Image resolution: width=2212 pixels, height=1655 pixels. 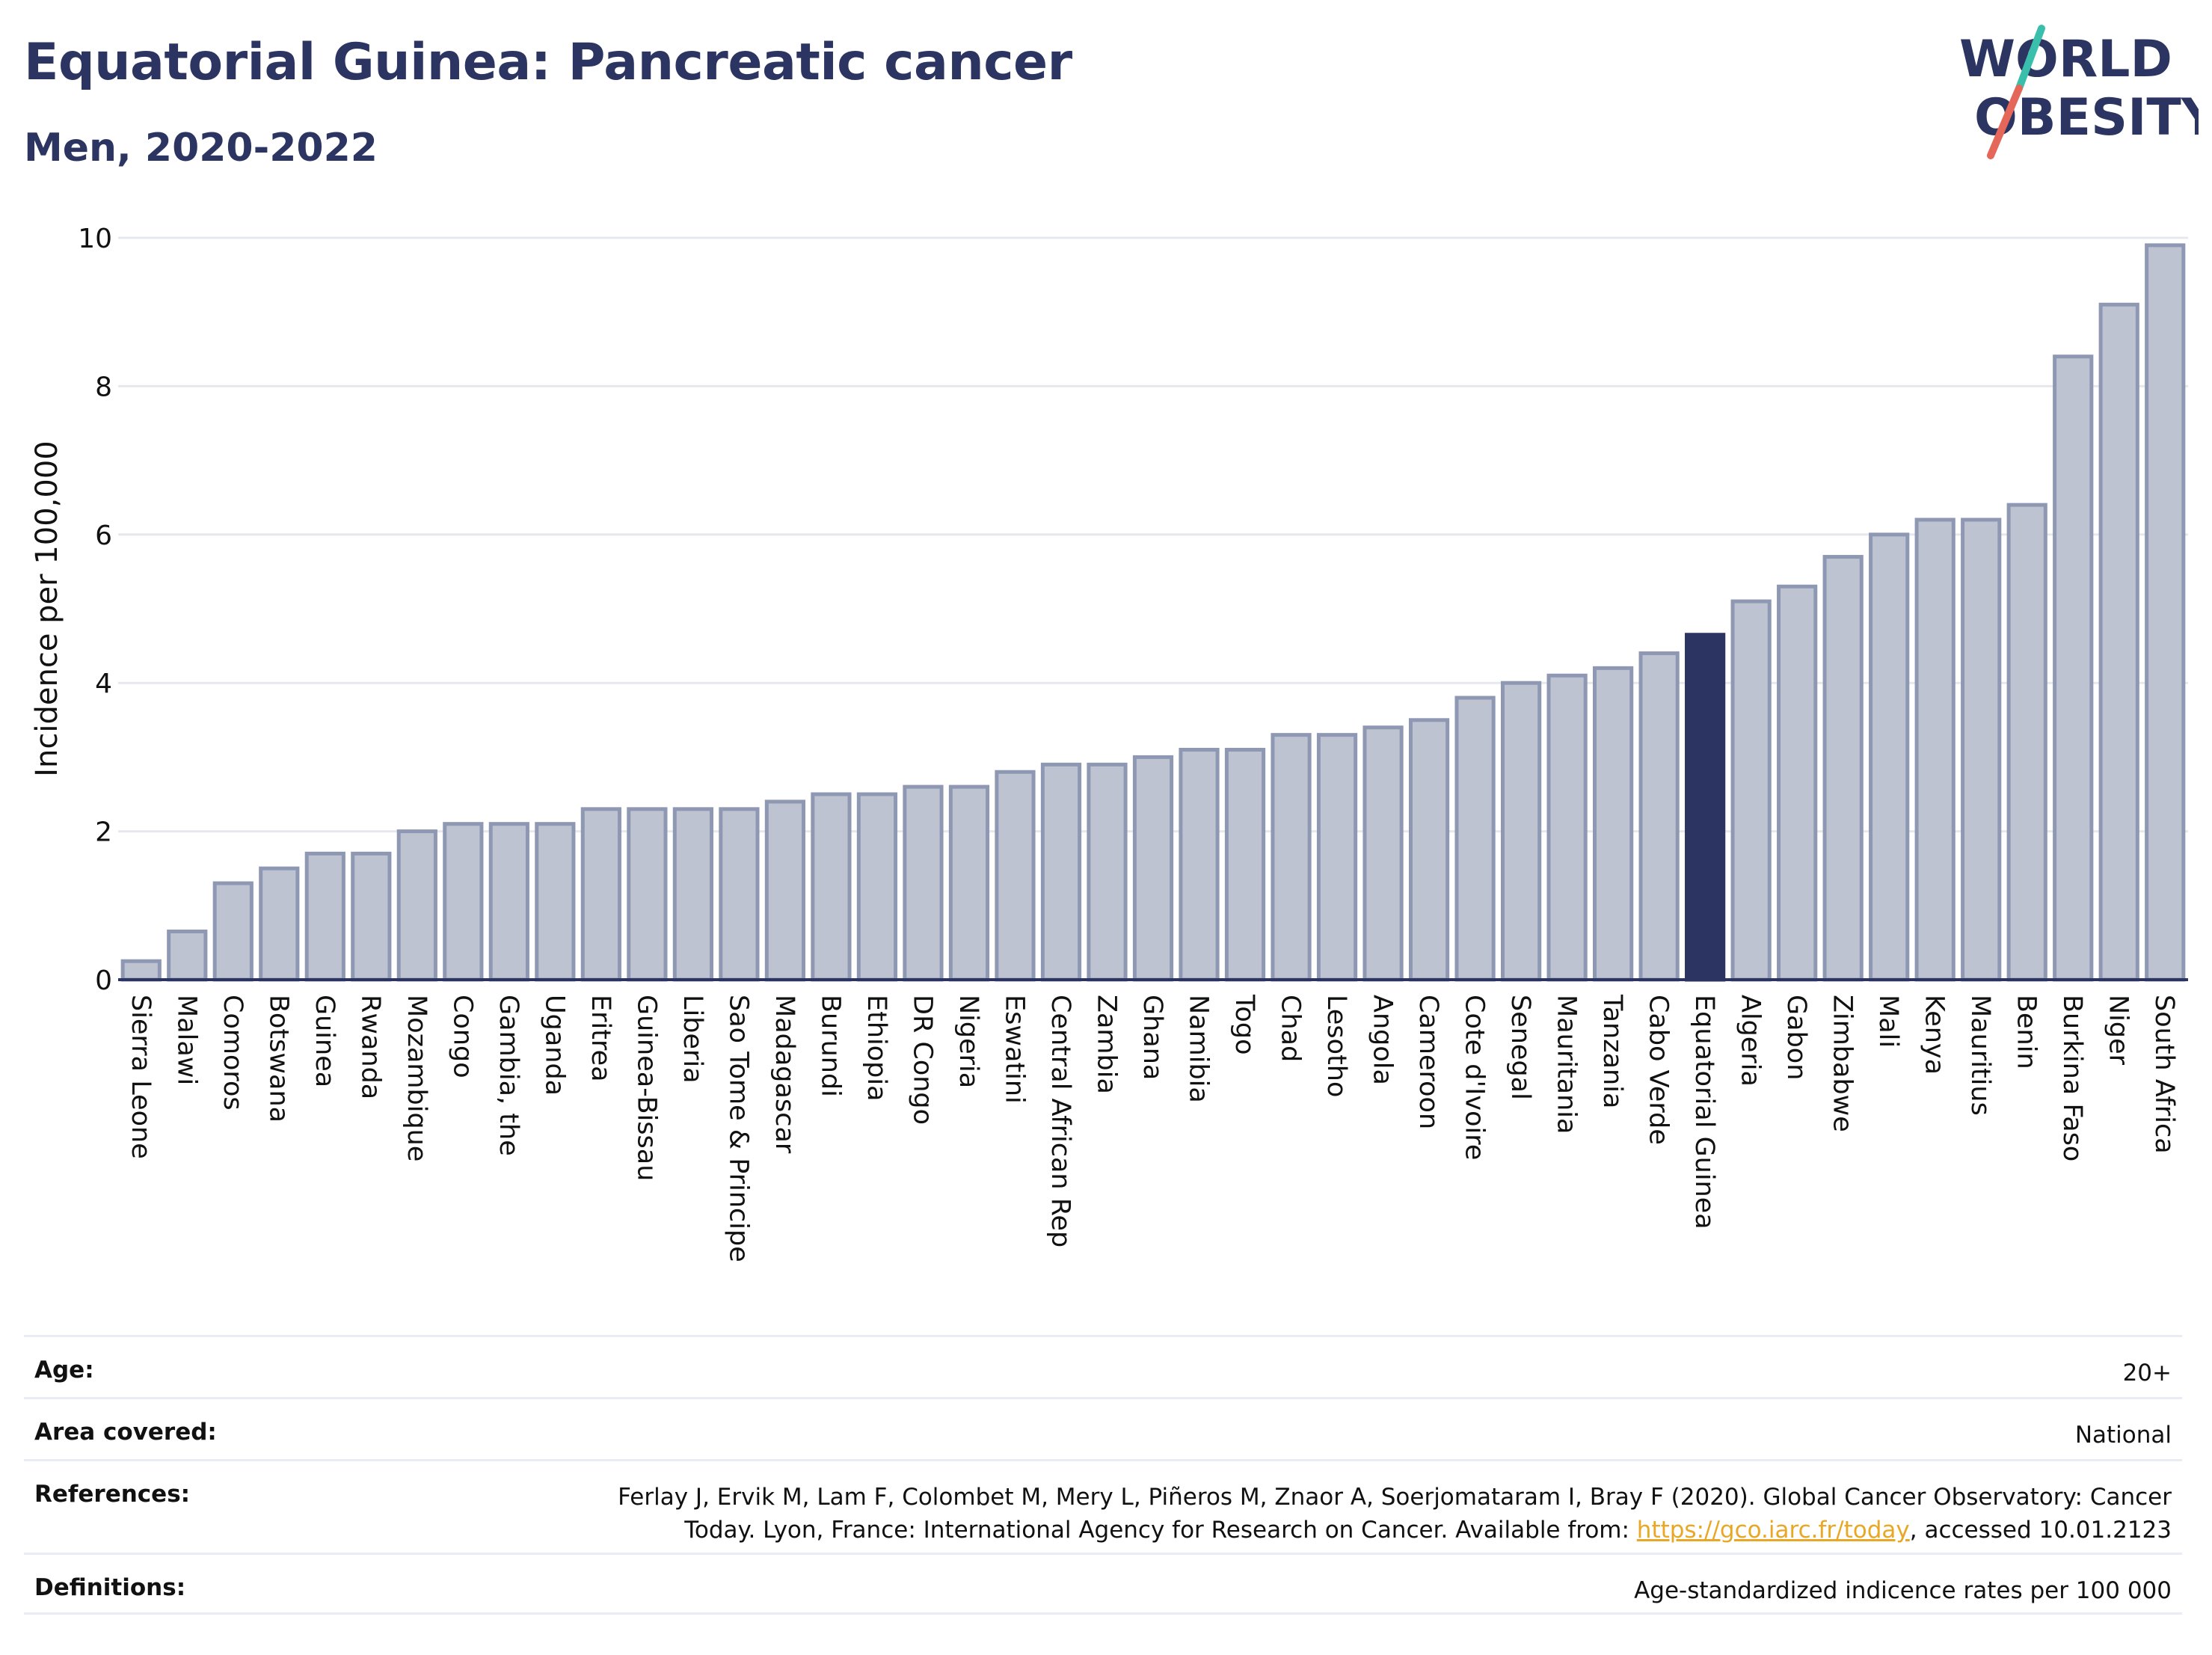 I want to click on y-tick-label: 0, so click(x=103, y=980).